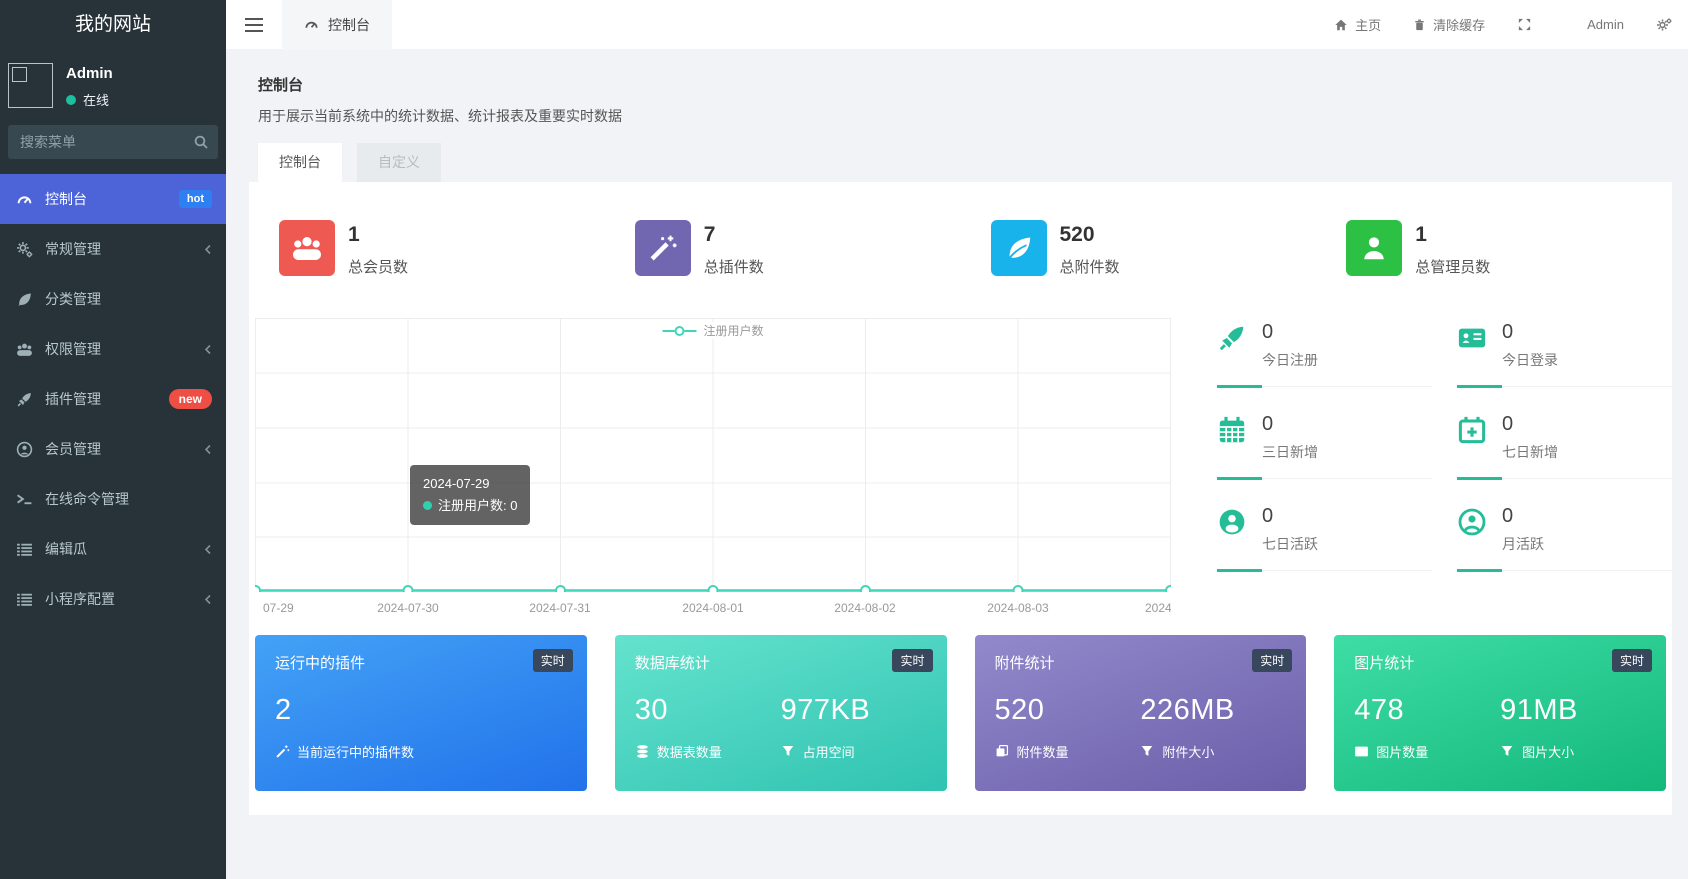  What do you see at coordinates (456, 483) in the screenshot?
I see `tooltip-title: 2024-07-29` at bounding box center [456, 483].